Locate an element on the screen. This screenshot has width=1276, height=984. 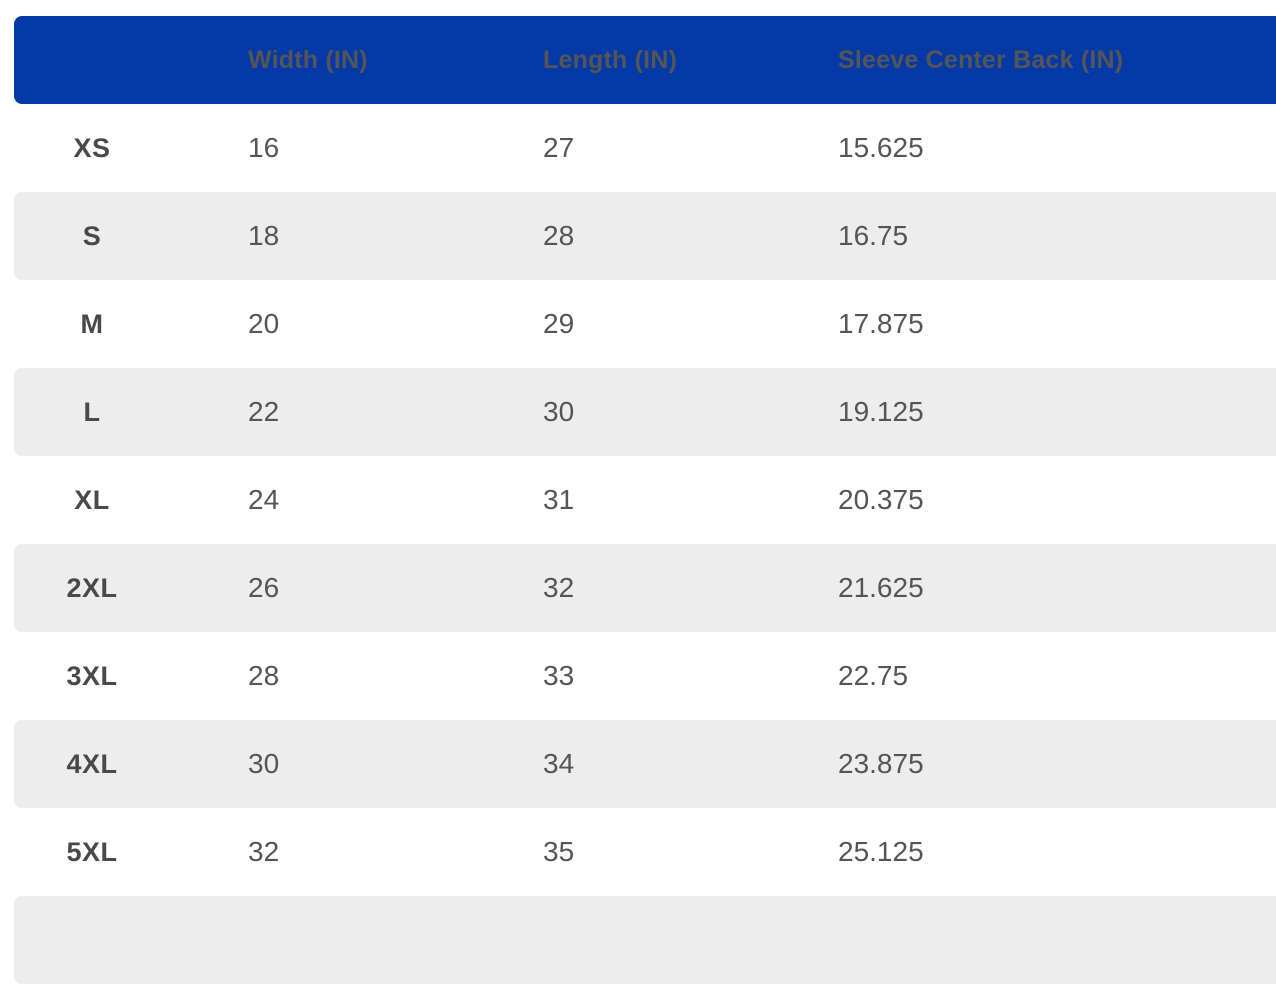
row-size-label: 2XL is located at coordinates (92, 587).